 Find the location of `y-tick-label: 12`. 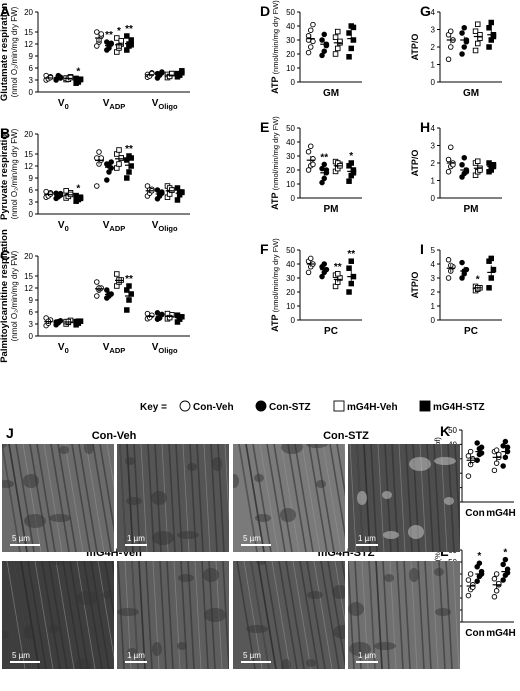

y-tick-label: 12 is located at coordinates (28, 44).